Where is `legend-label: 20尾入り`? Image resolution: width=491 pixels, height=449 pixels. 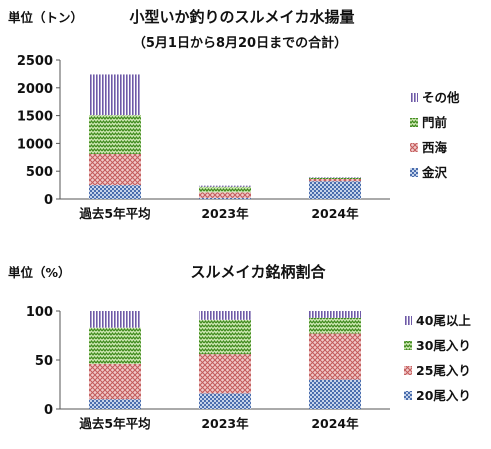
legend-label: 20尾入り is located at coordinates (443, 395).